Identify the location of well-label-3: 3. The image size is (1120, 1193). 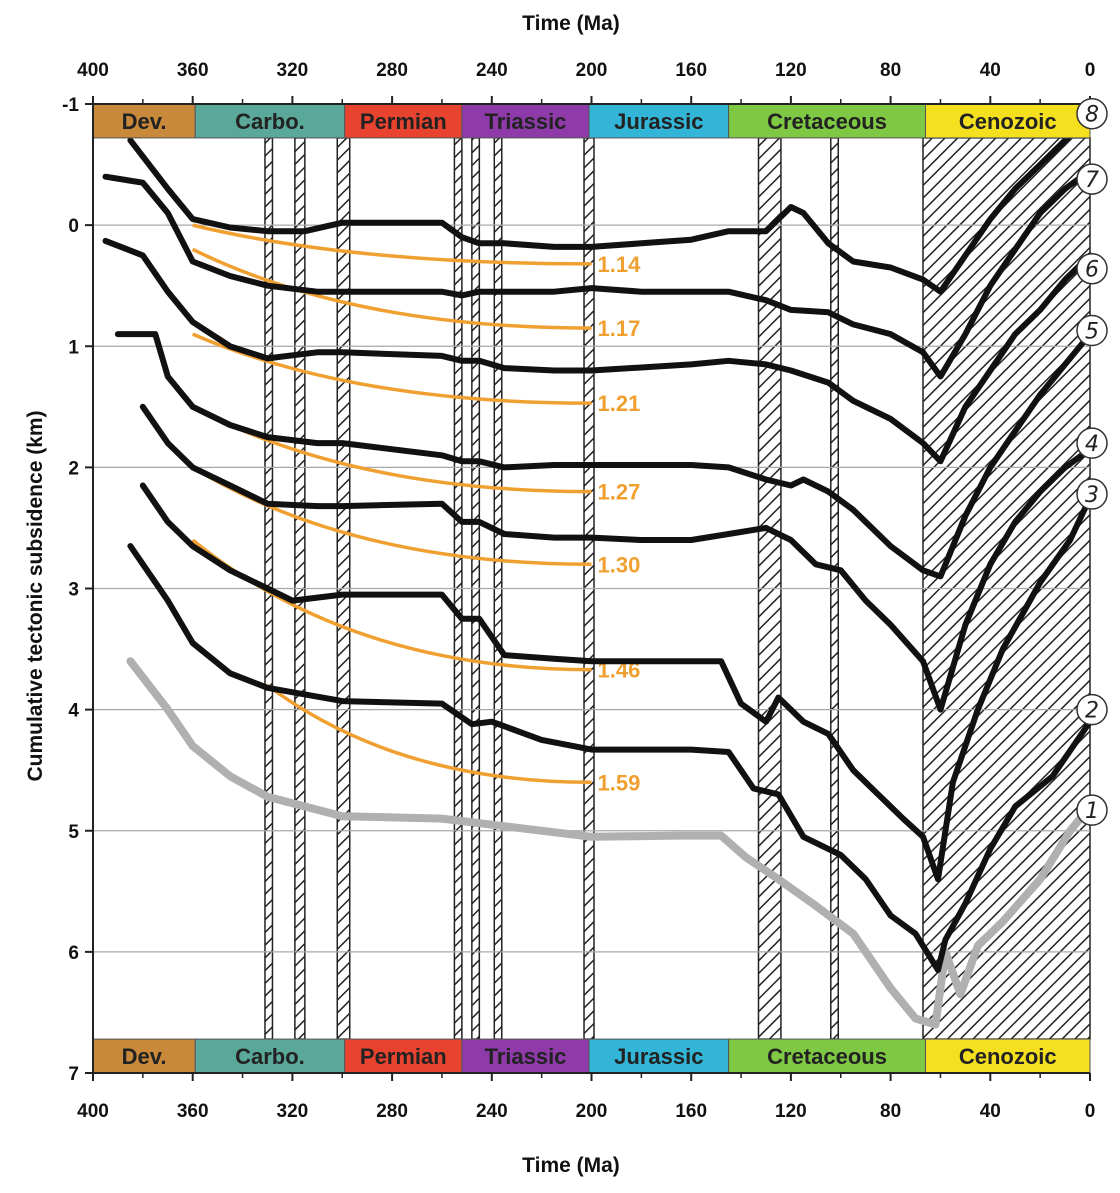
(1092, 495).